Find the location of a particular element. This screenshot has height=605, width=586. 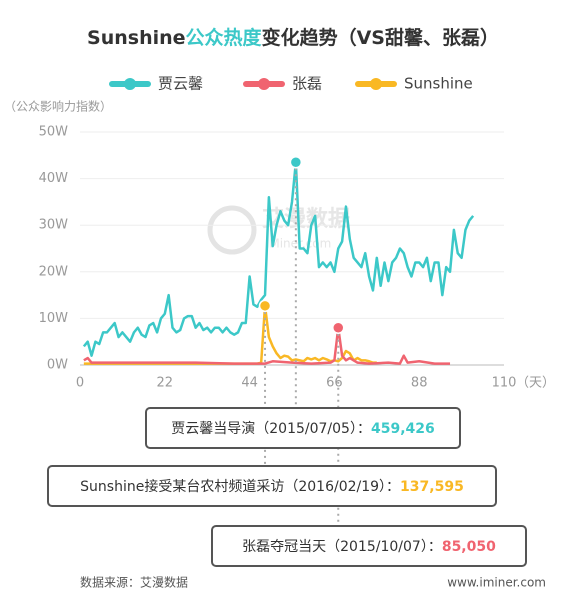

x-tick-label: 22 is located at coordinates (165, 383).